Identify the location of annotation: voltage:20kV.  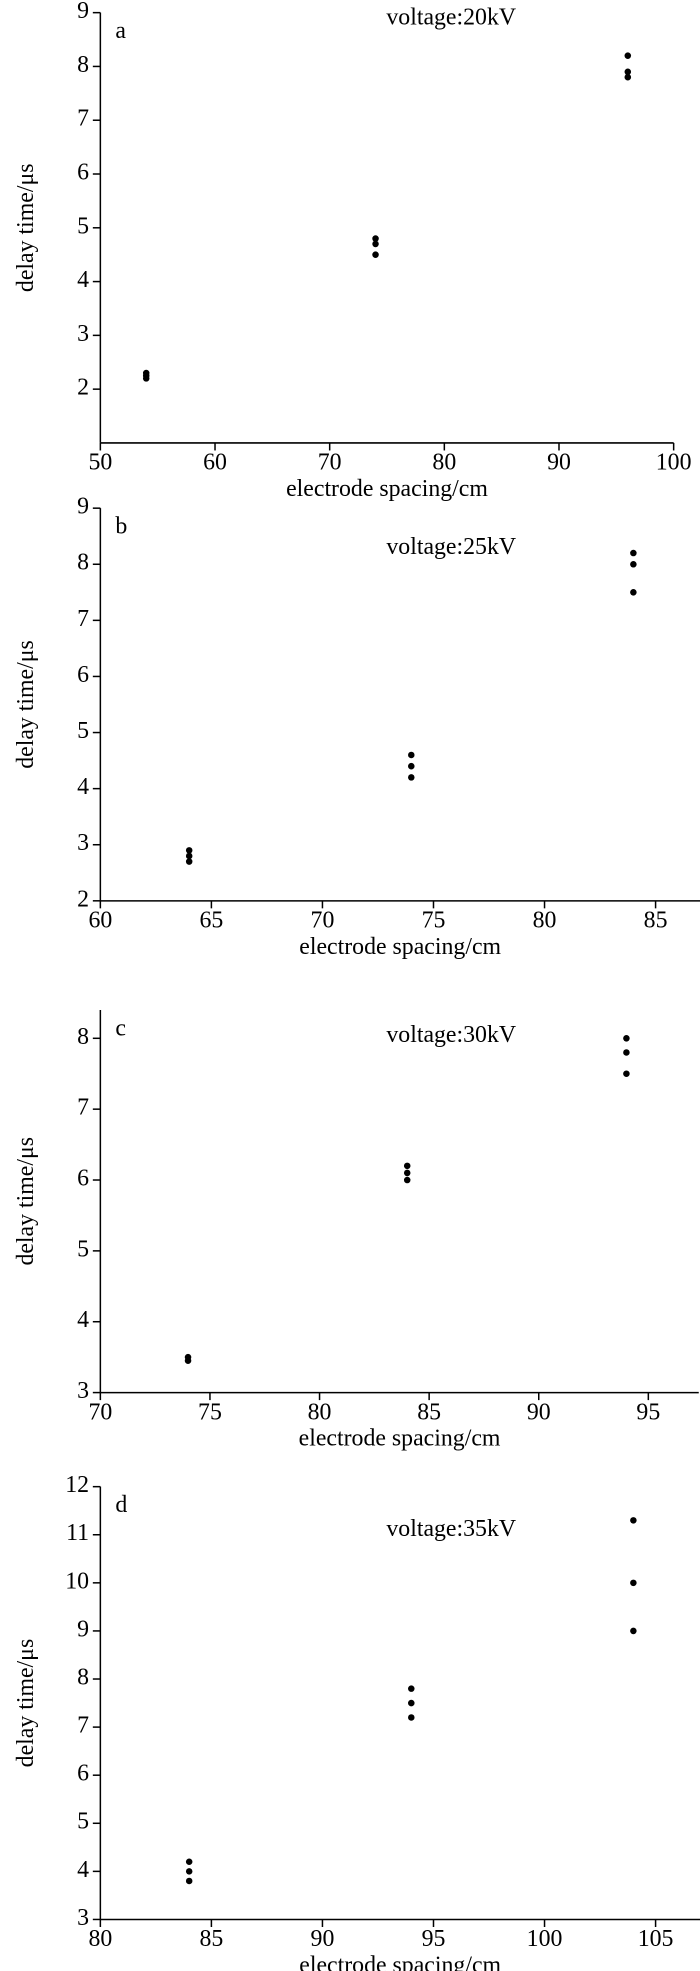
(451, 17).